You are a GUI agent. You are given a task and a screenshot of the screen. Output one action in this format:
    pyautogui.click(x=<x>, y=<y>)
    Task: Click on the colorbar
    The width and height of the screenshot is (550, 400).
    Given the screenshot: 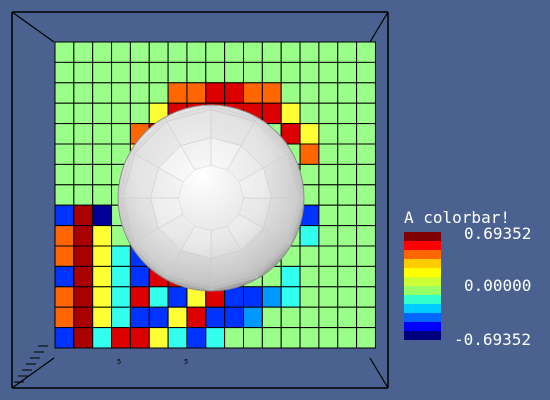 What is the action you would take?
    pyautogui.click(x=422, y=286)
    